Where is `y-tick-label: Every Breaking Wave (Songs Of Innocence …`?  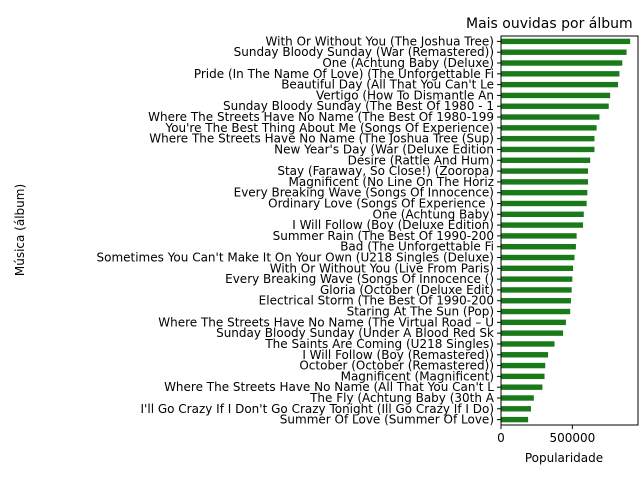
y-tick-label: Every Breaking Wave (Songs Of Innocence … is located at coordinates (359, 279).